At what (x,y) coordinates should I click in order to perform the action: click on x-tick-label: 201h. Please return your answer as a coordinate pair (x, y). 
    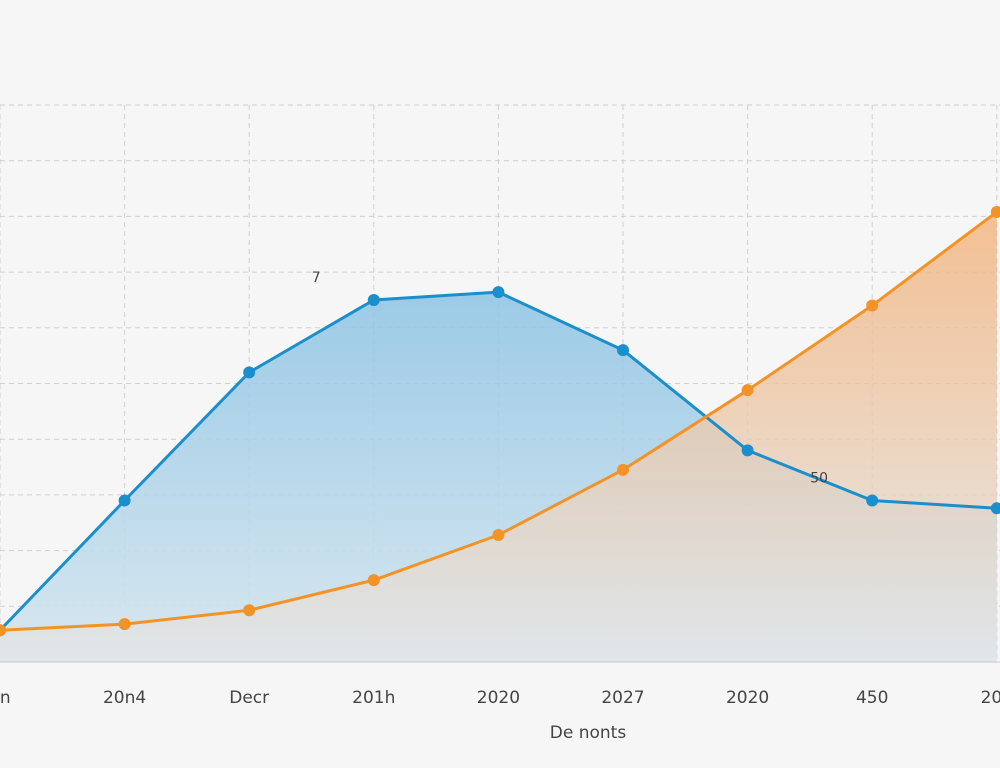
    Looking at the image, I should click on (373, 698).